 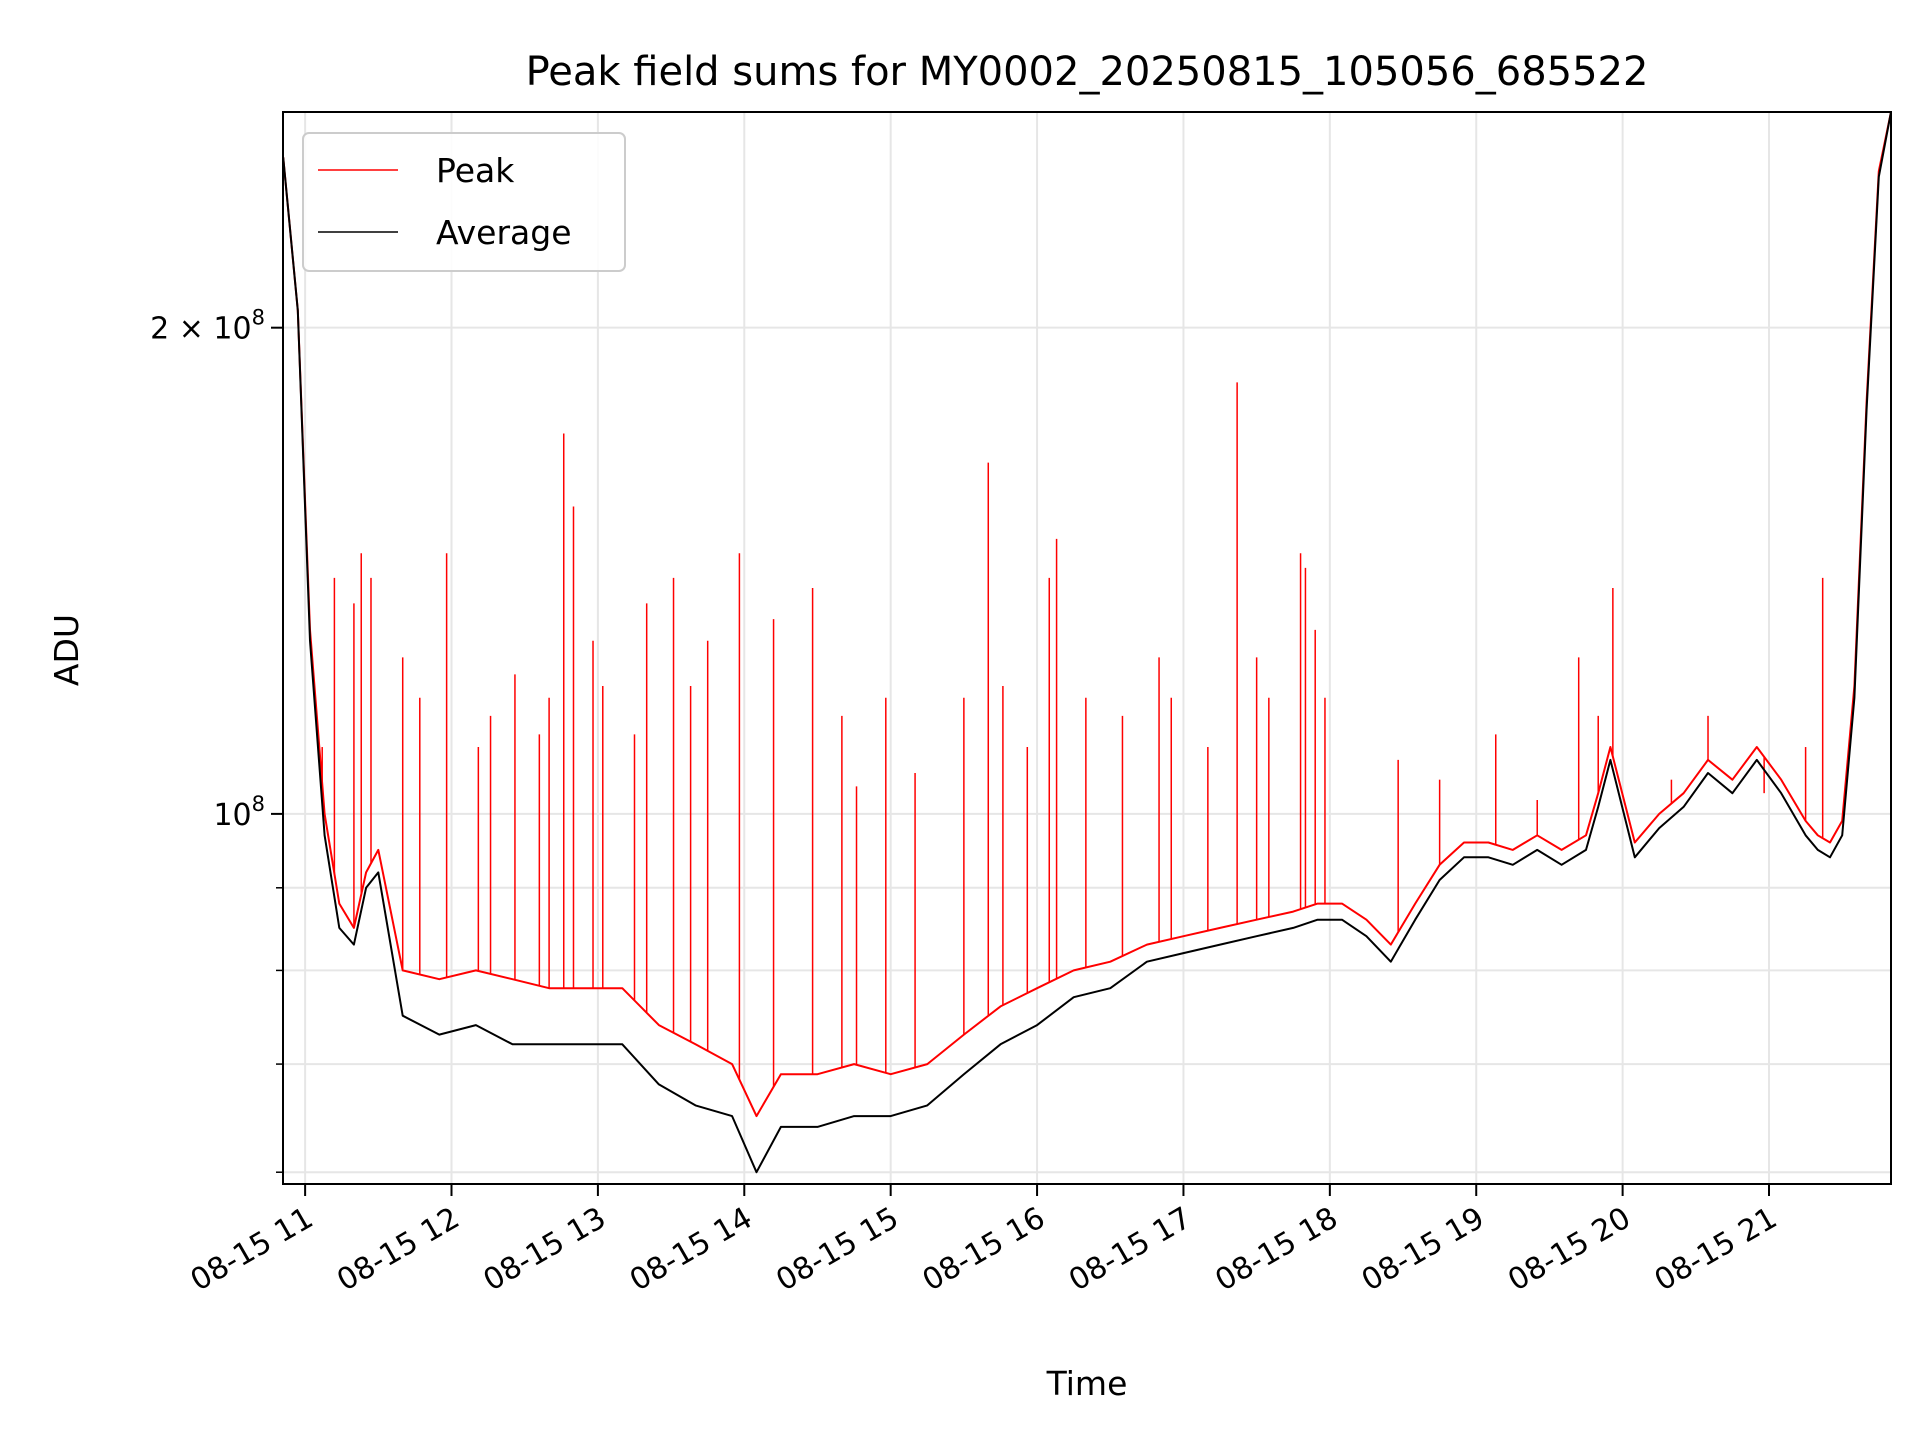 What do you see at coordinates (66, 650) in the screenshot?
I see `y-axis-label: ADU` at bounding box center [66, 650].